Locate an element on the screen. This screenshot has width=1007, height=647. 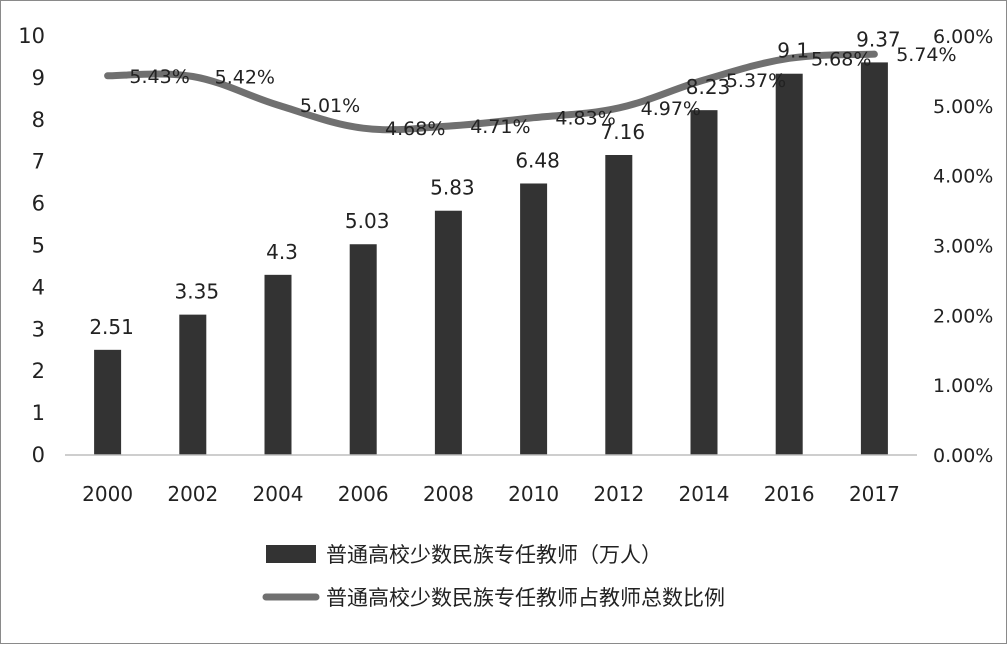
line-value-label: 4.71% is located at coordinates (500, 127).